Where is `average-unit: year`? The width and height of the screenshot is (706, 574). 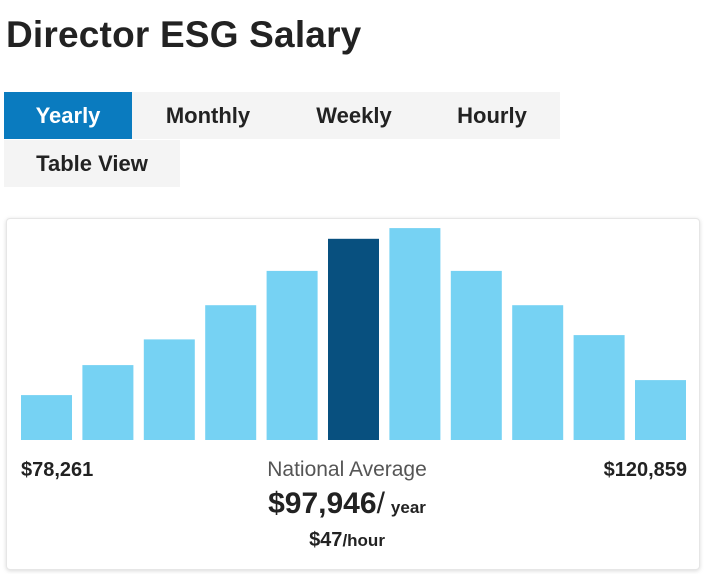 average-unit: year is located at coordinates (408, 507).